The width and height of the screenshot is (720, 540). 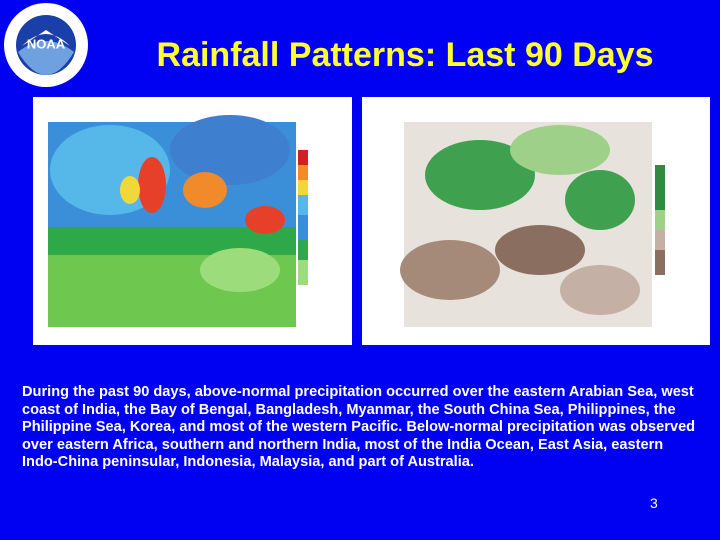 What do you see at coordinates (303, 217) in the screenshot?
I see `left-colorbar` at bounding box center [303, 217].